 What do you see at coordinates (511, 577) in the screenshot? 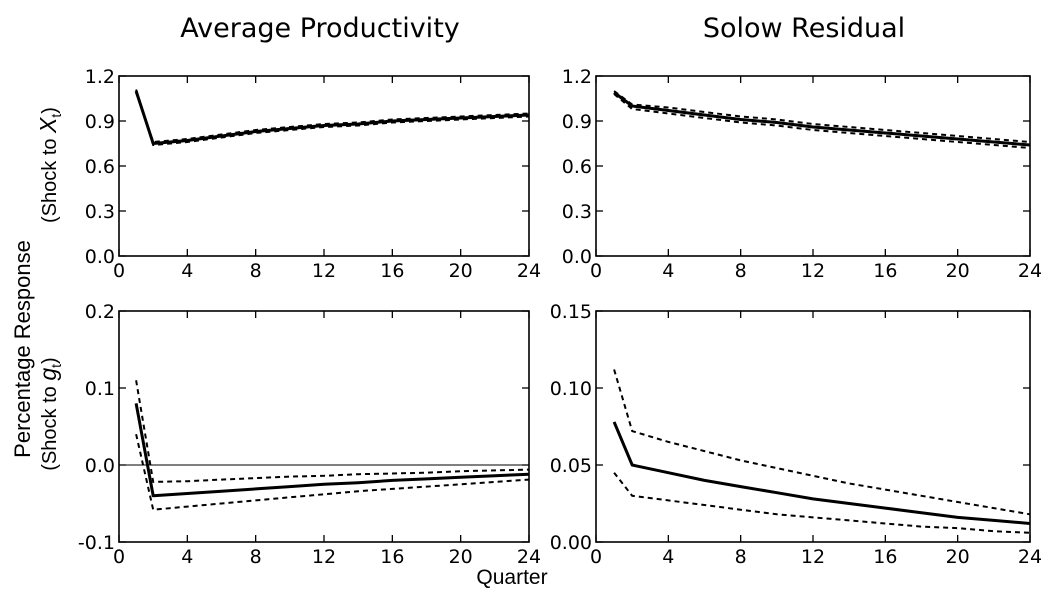
I see `x-axis-label: Quarter` at bounding box center [511, 577].